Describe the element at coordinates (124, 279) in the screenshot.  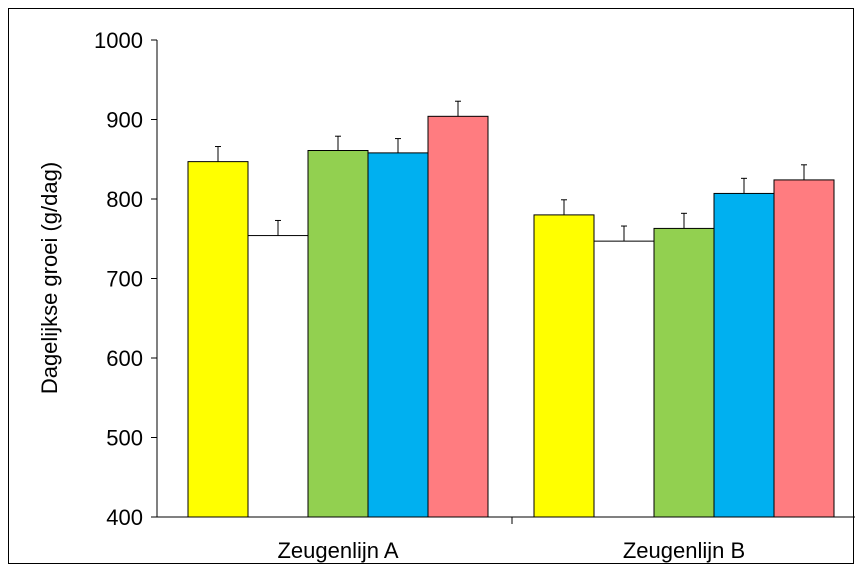
I see `y-tick-label: 700` at that location.